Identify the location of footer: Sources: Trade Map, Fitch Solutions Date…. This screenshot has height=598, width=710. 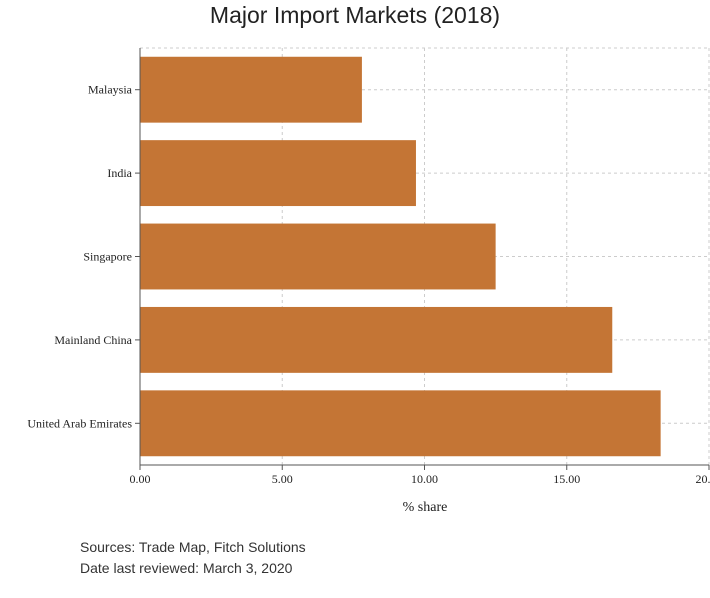
(193, 558).